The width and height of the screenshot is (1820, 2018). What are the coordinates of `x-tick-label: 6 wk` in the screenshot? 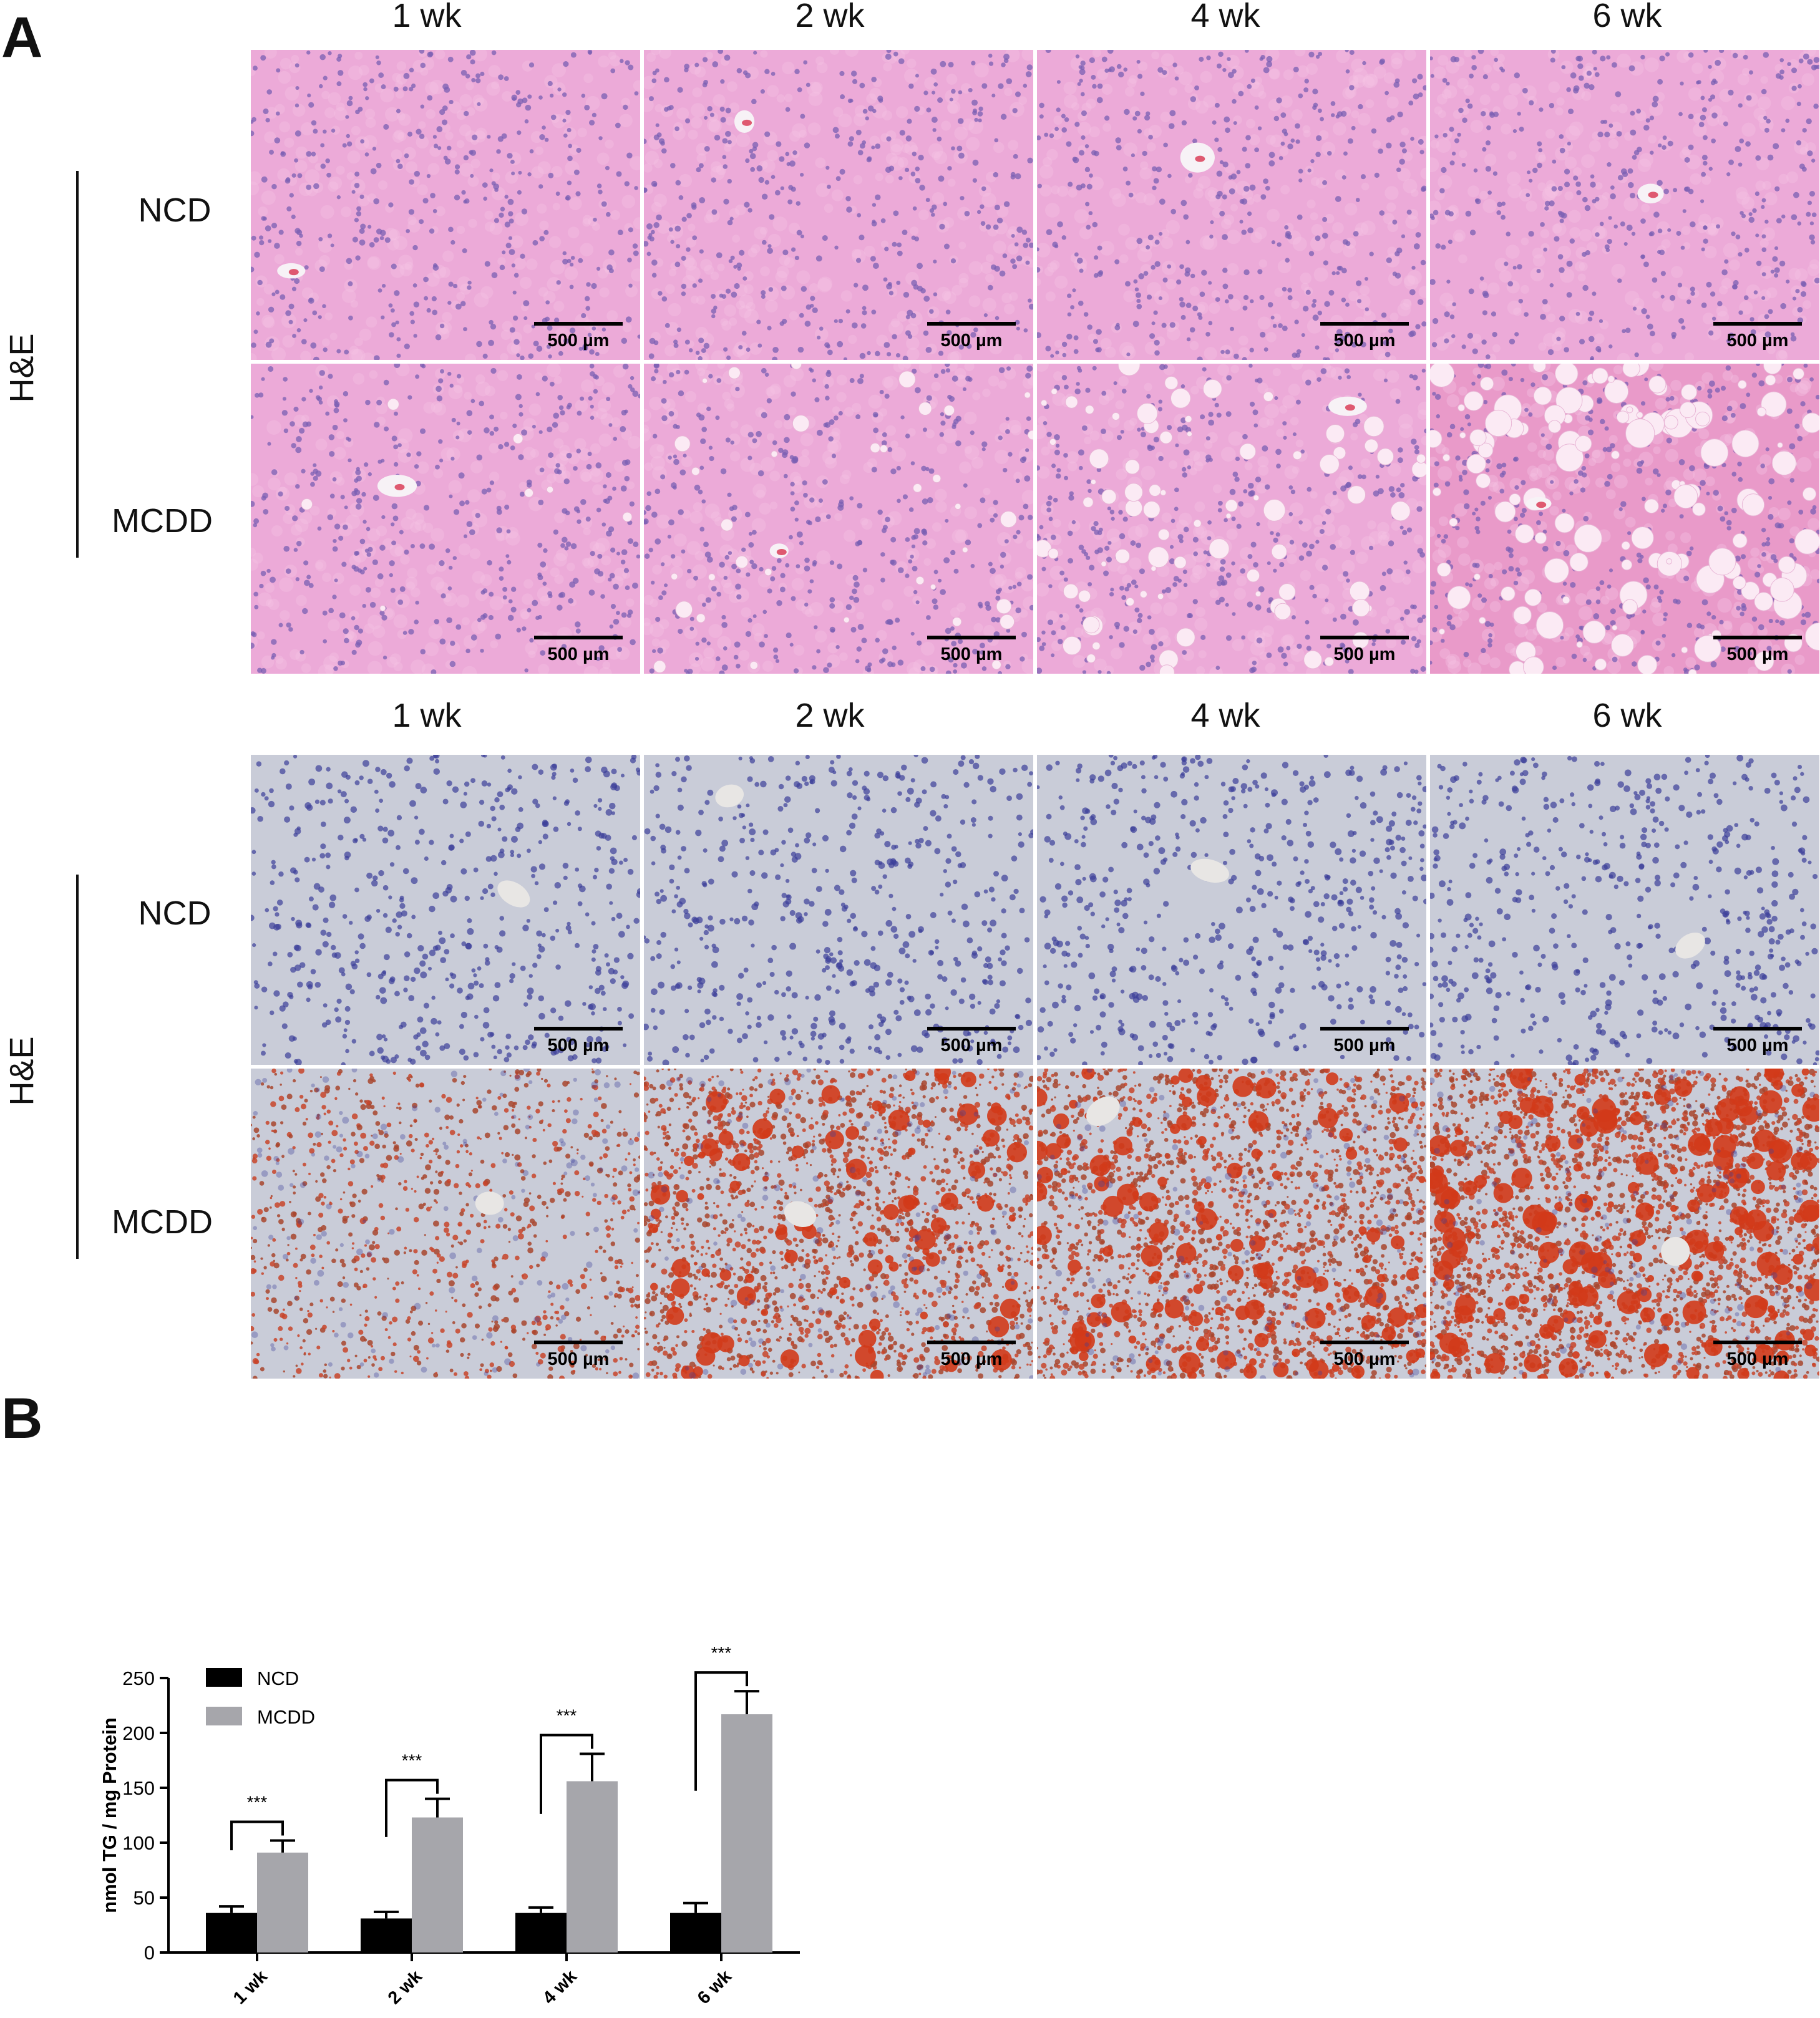 It's located at (715, 1987).